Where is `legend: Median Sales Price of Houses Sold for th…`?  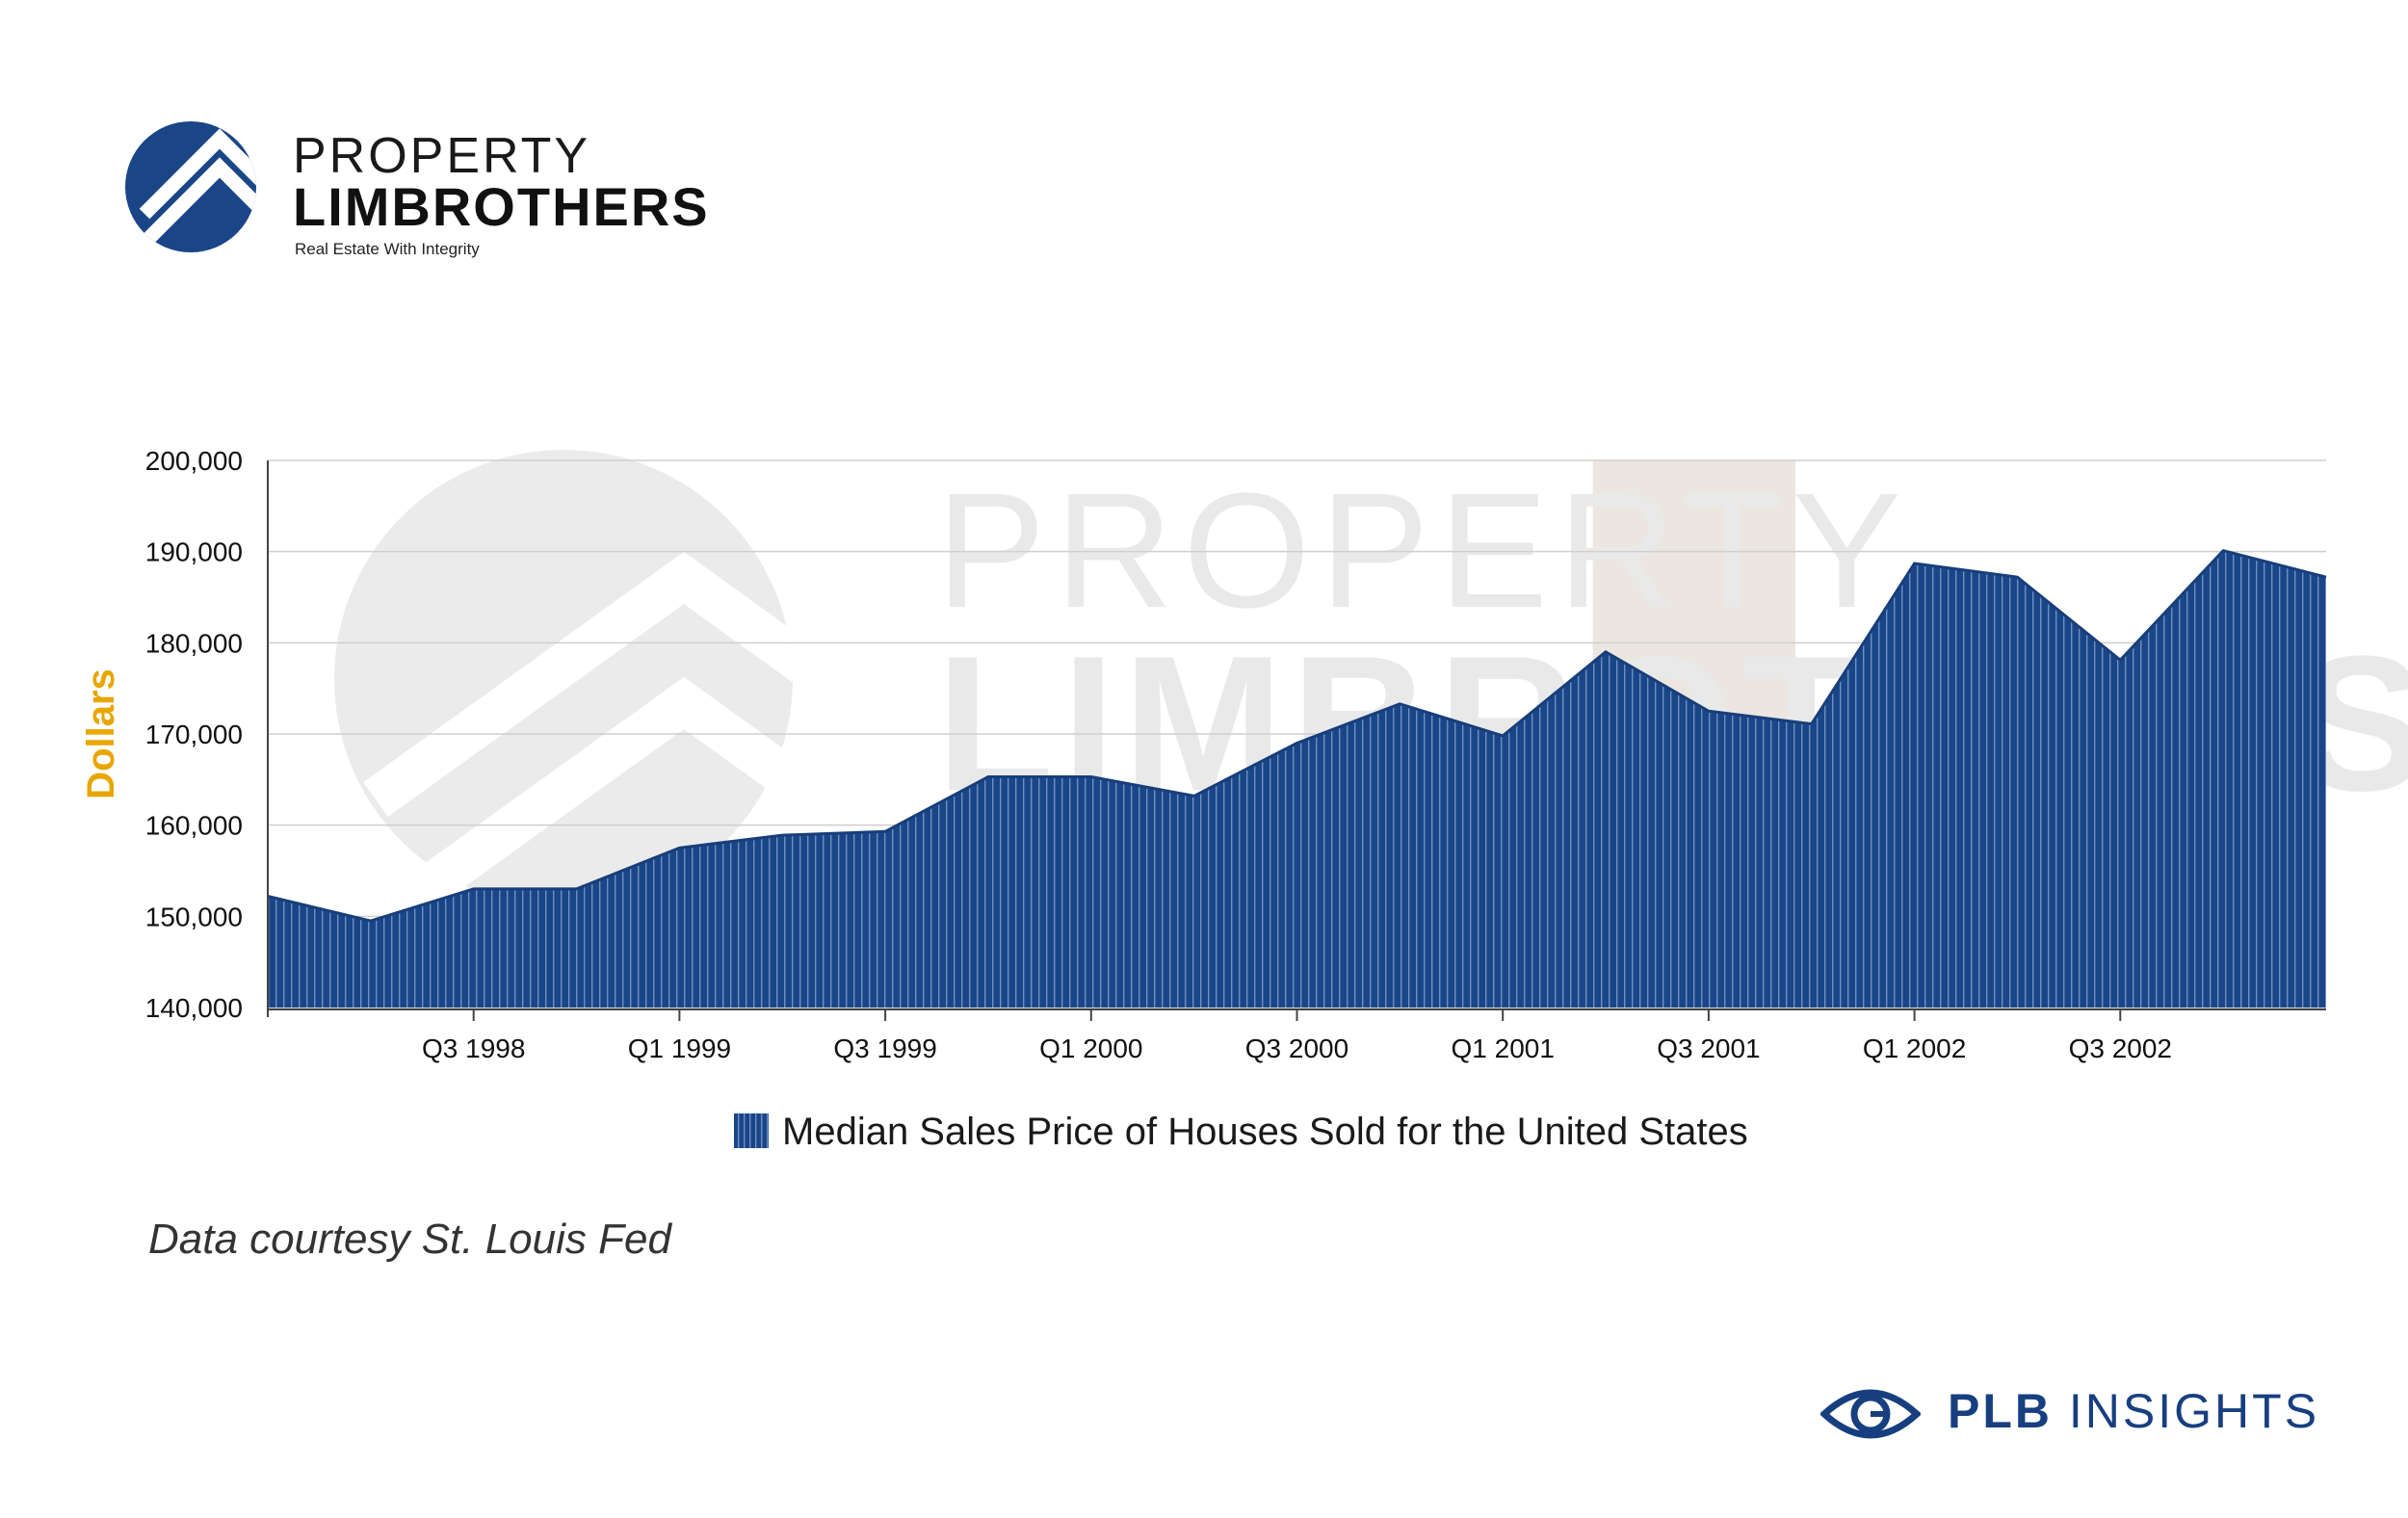 legend: Median Sales Price of Houses Sold for th… is located at coordinates (1241, 1132).